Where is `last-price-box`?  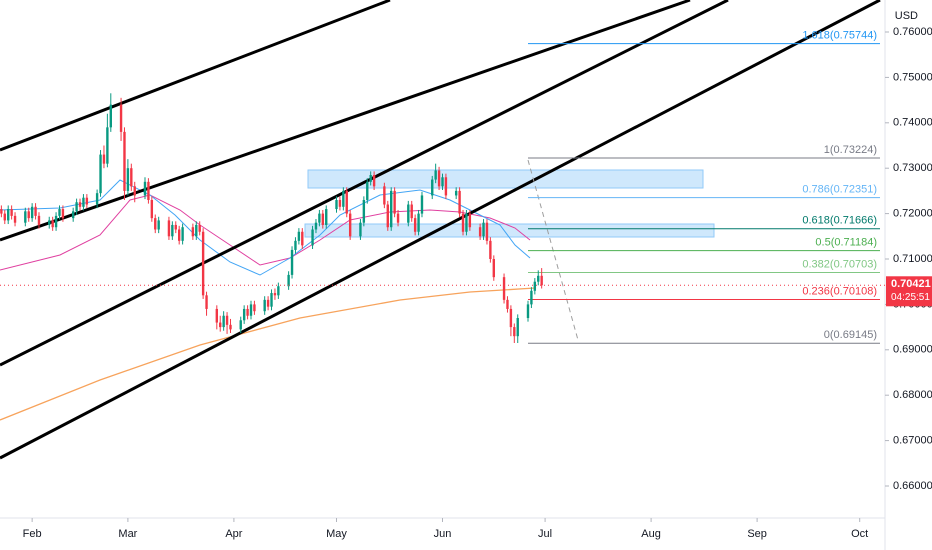
last-price-box is located at coordinates (909, 291).